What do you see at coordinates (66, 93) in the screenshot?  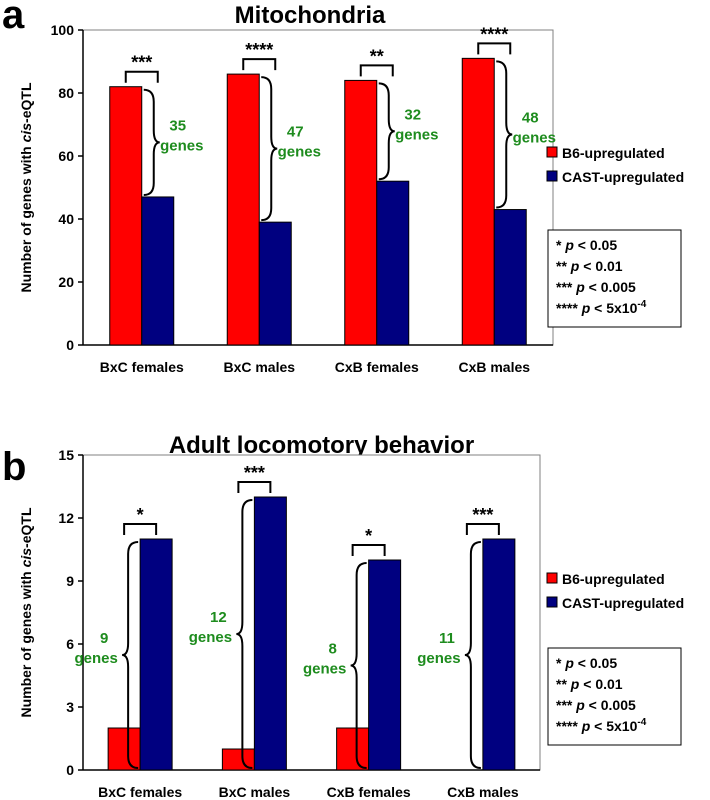 I see `y-tick-label: 80` at bounding box center [66, 93].